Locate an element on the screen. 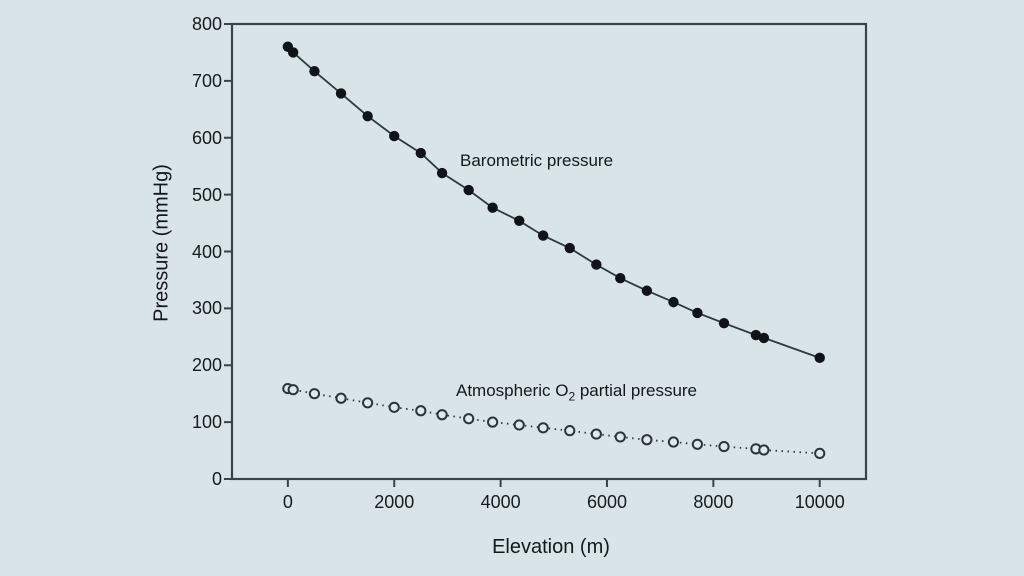 The width and height of the screenshot is (1024, 576). y-tick-label: 700 is located at coordinates (206, 80).